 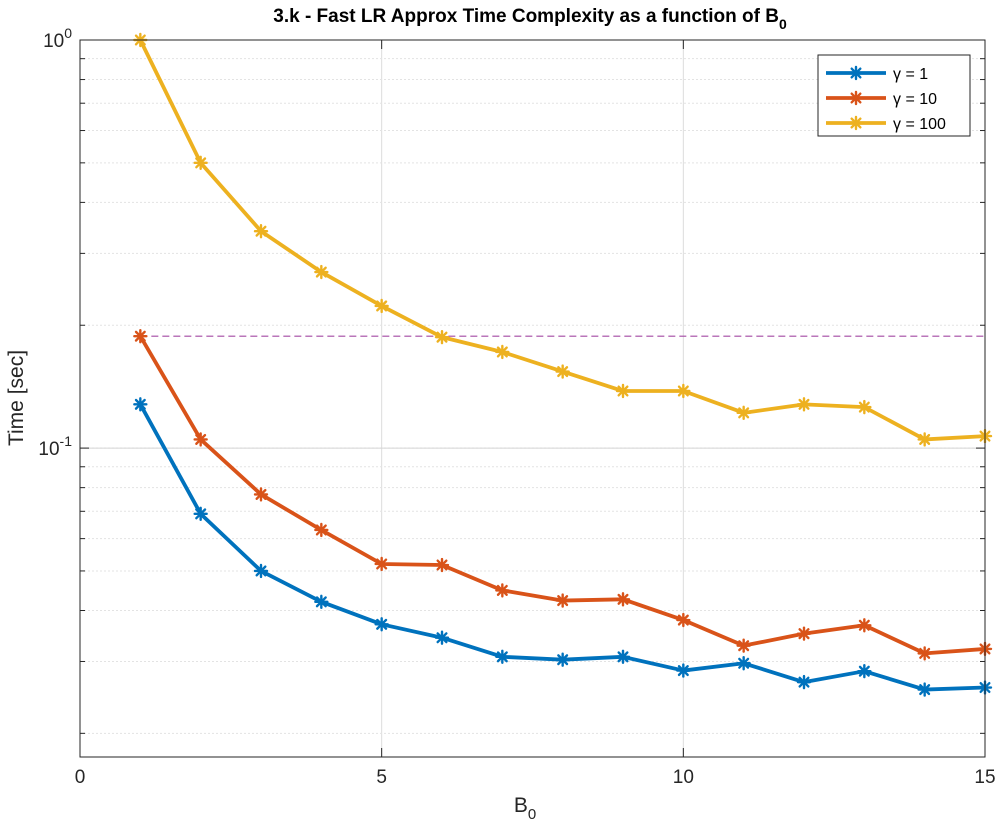 I want to click on x-tick-label: 5, so click(x=381, y=777).